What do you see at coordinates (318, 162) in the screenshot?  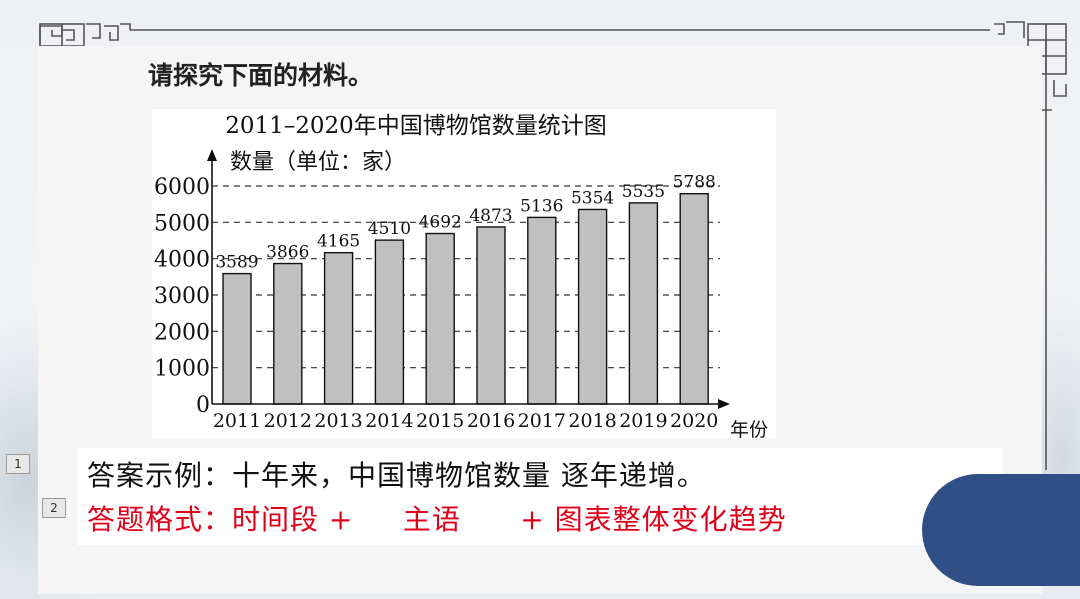 I see `y-axis-label: 数量（单位：家）` at bounding box center [318, 162].